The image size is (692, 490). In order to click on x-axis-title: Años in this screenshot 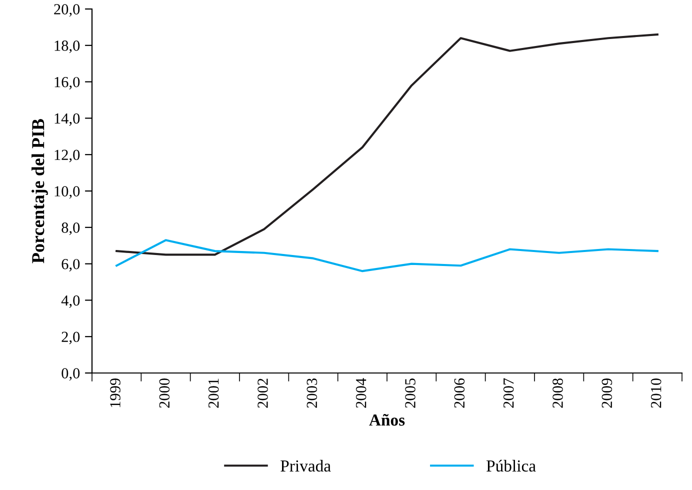, I will do `click(387, 420)`.